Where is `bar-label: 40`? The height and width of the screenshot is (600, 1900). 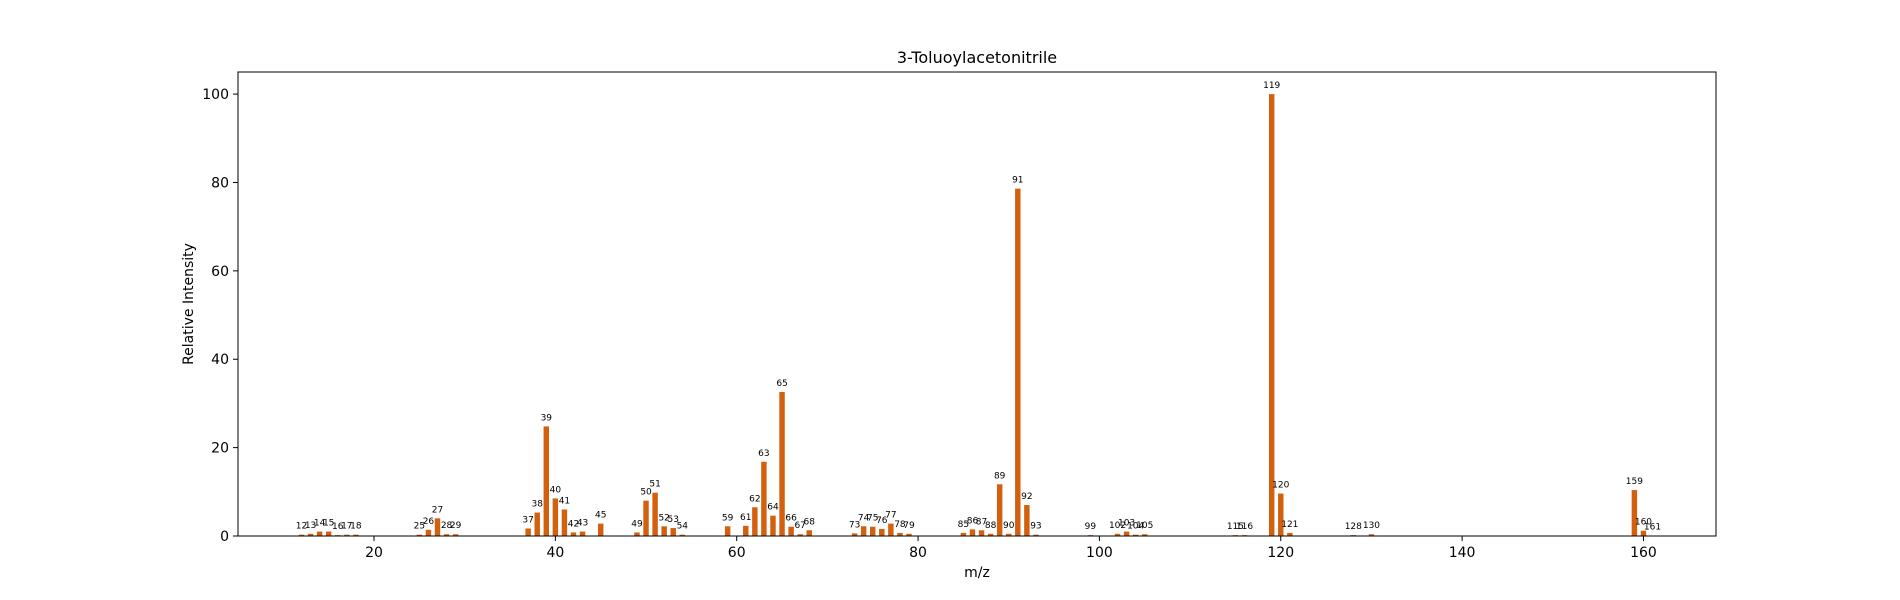 bar-label: 40 is located at coordinates (556, 490).